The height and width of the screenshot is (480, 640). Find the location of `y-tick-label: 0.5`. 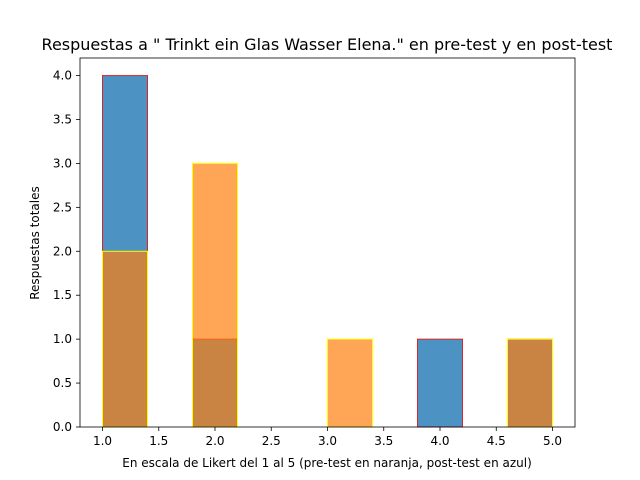

y-tick-label: 0.5 is located at coordinates (62, 383).